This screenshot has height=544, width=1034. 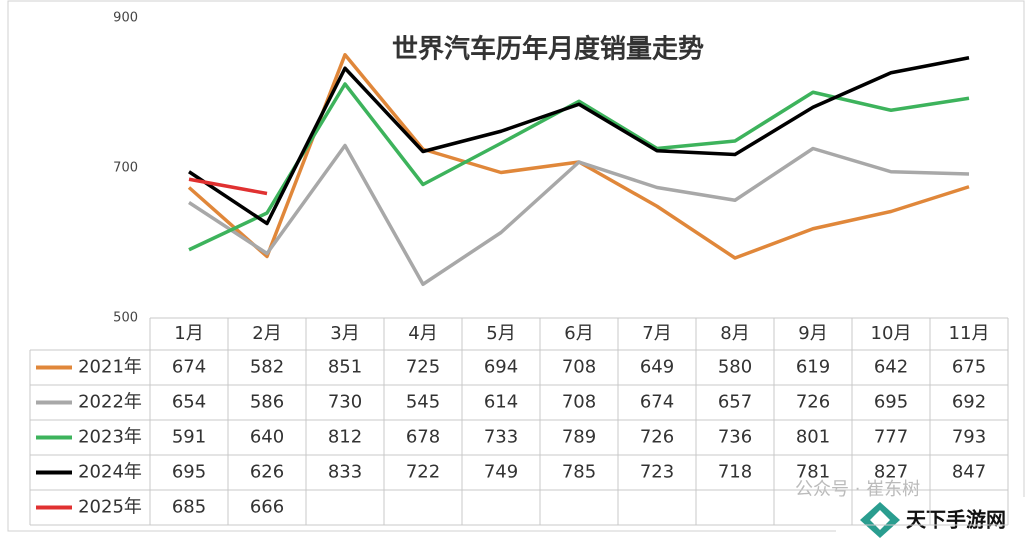 I want to click on legend-label: 2023年, so click(x=110, y=437).